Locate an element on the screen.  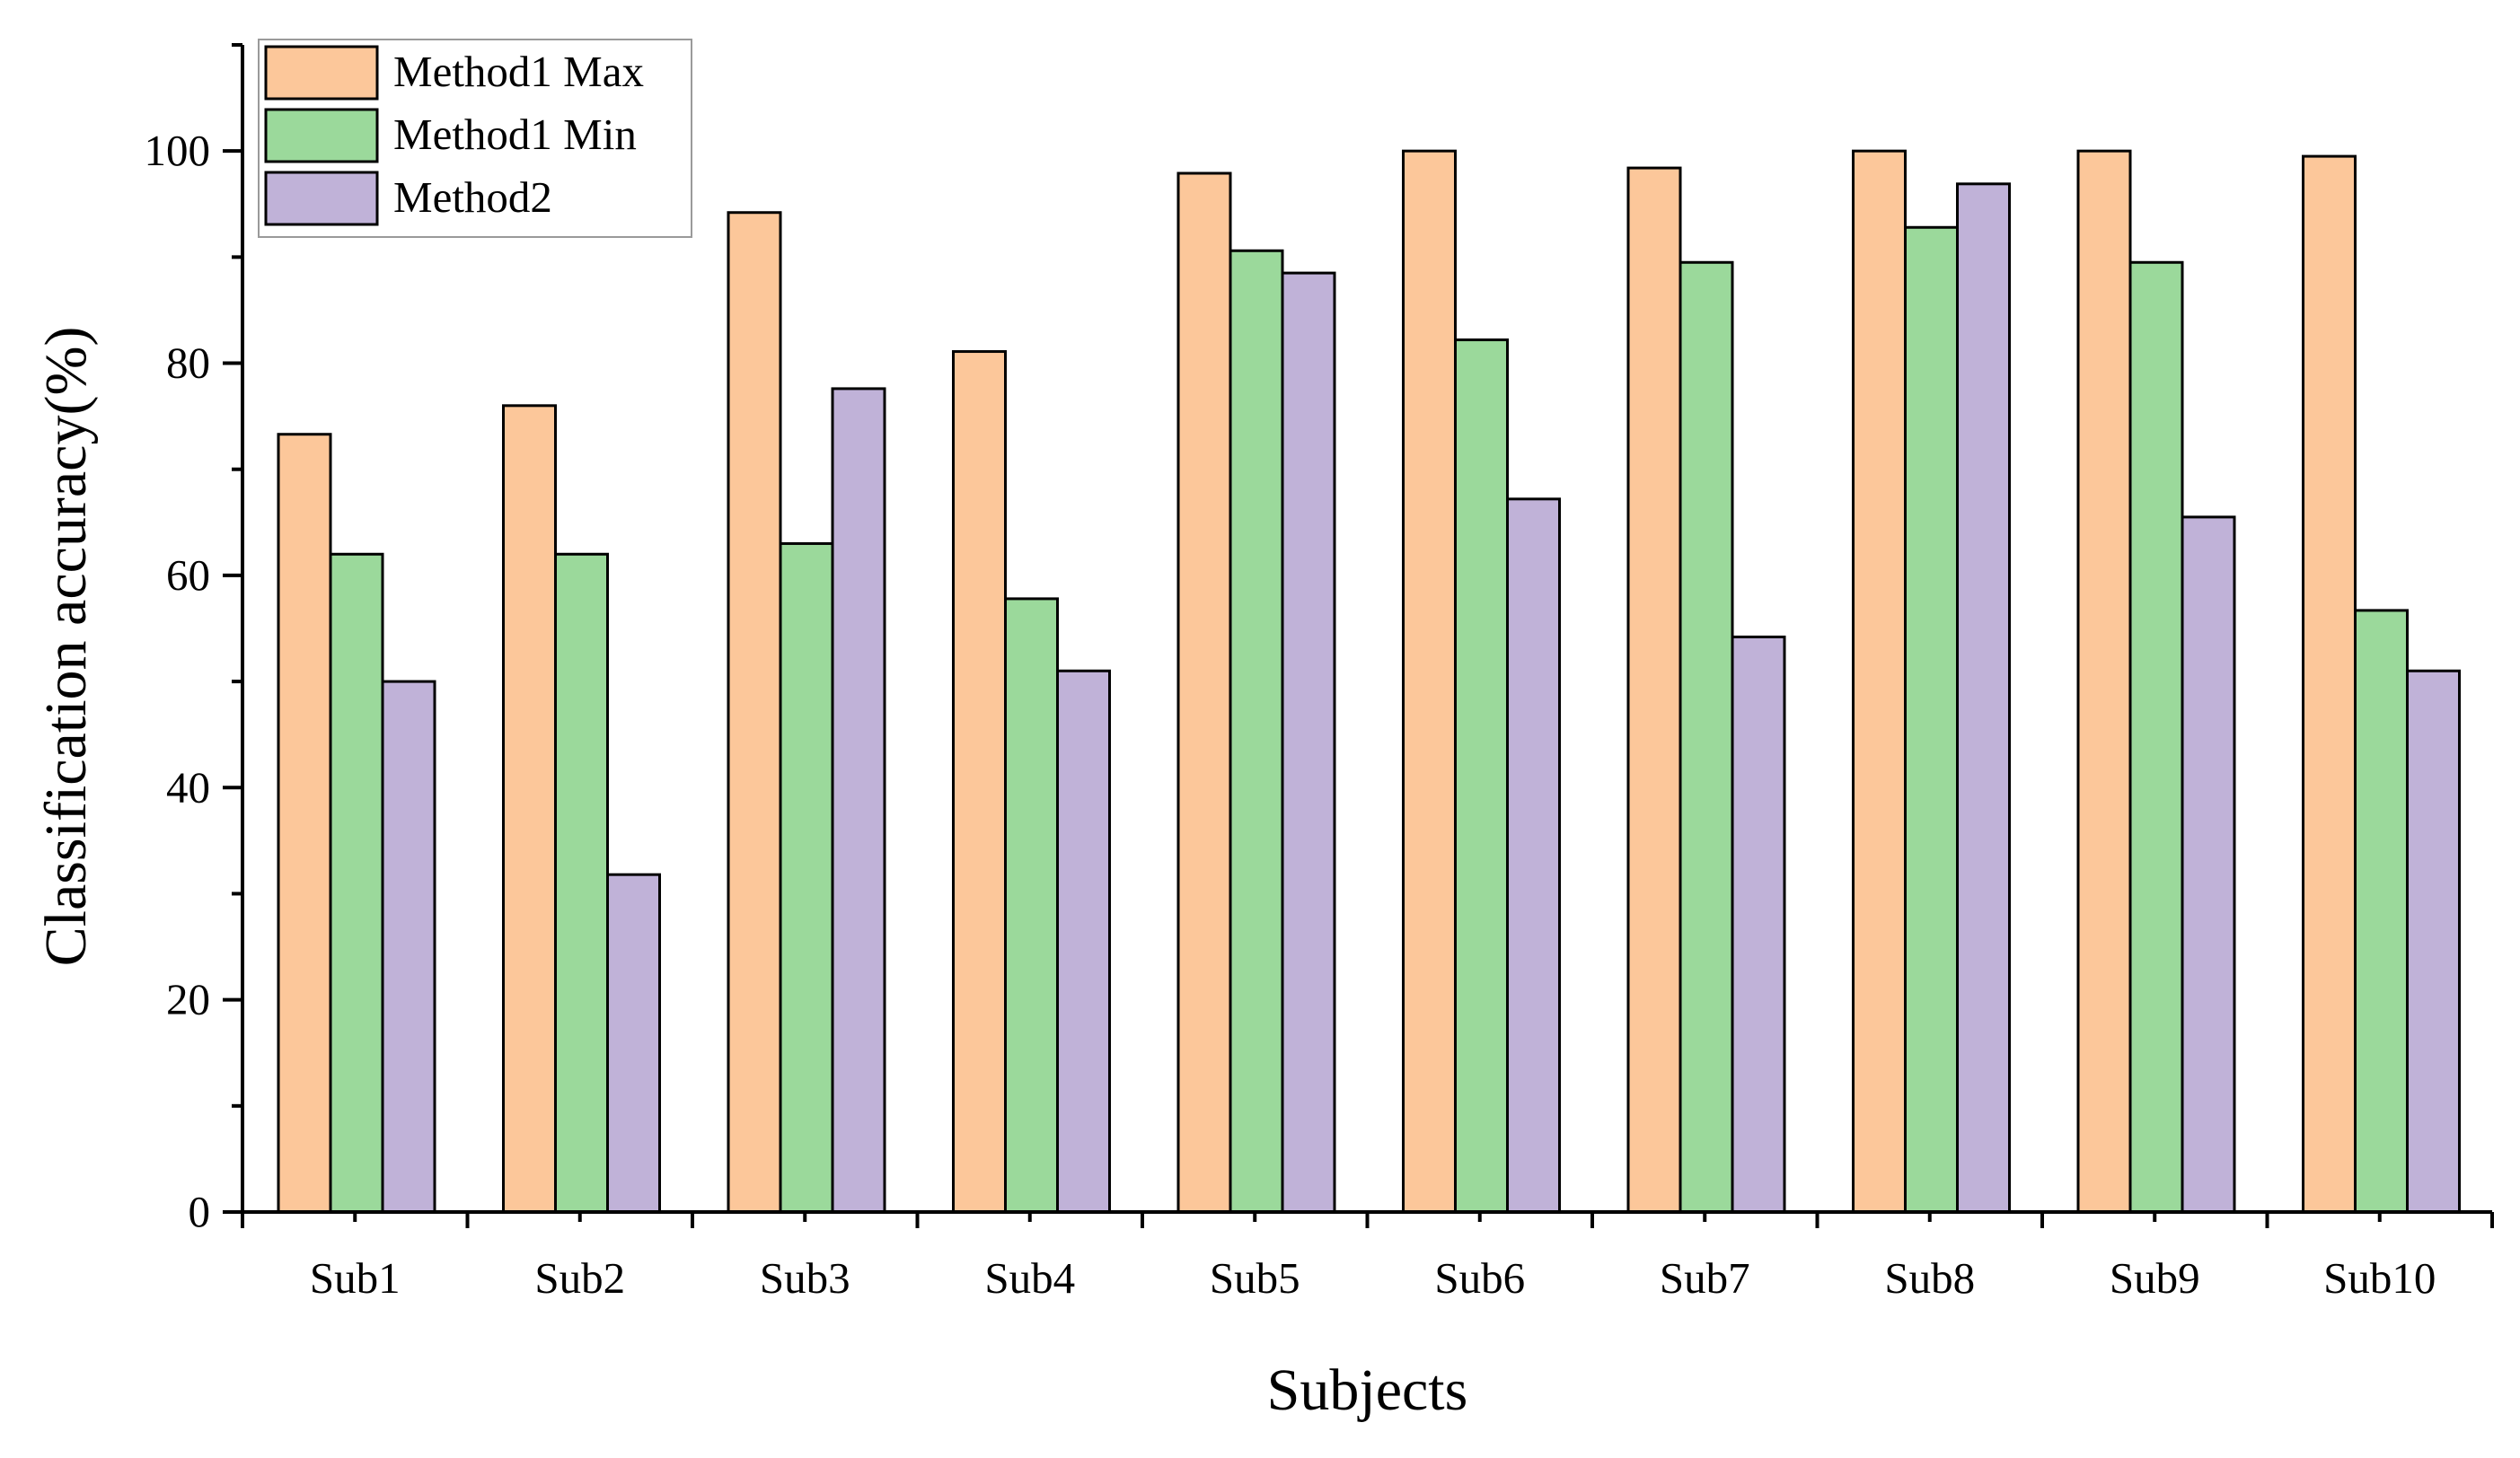
y-ticks: 0 20 40 60 80 100 is located at coordinates (193, 640).